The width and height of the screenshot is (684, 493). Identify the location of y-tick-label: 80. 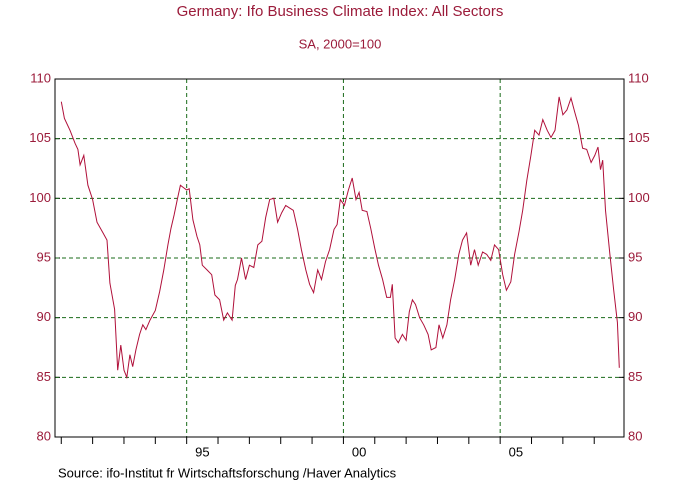
(44, 435).